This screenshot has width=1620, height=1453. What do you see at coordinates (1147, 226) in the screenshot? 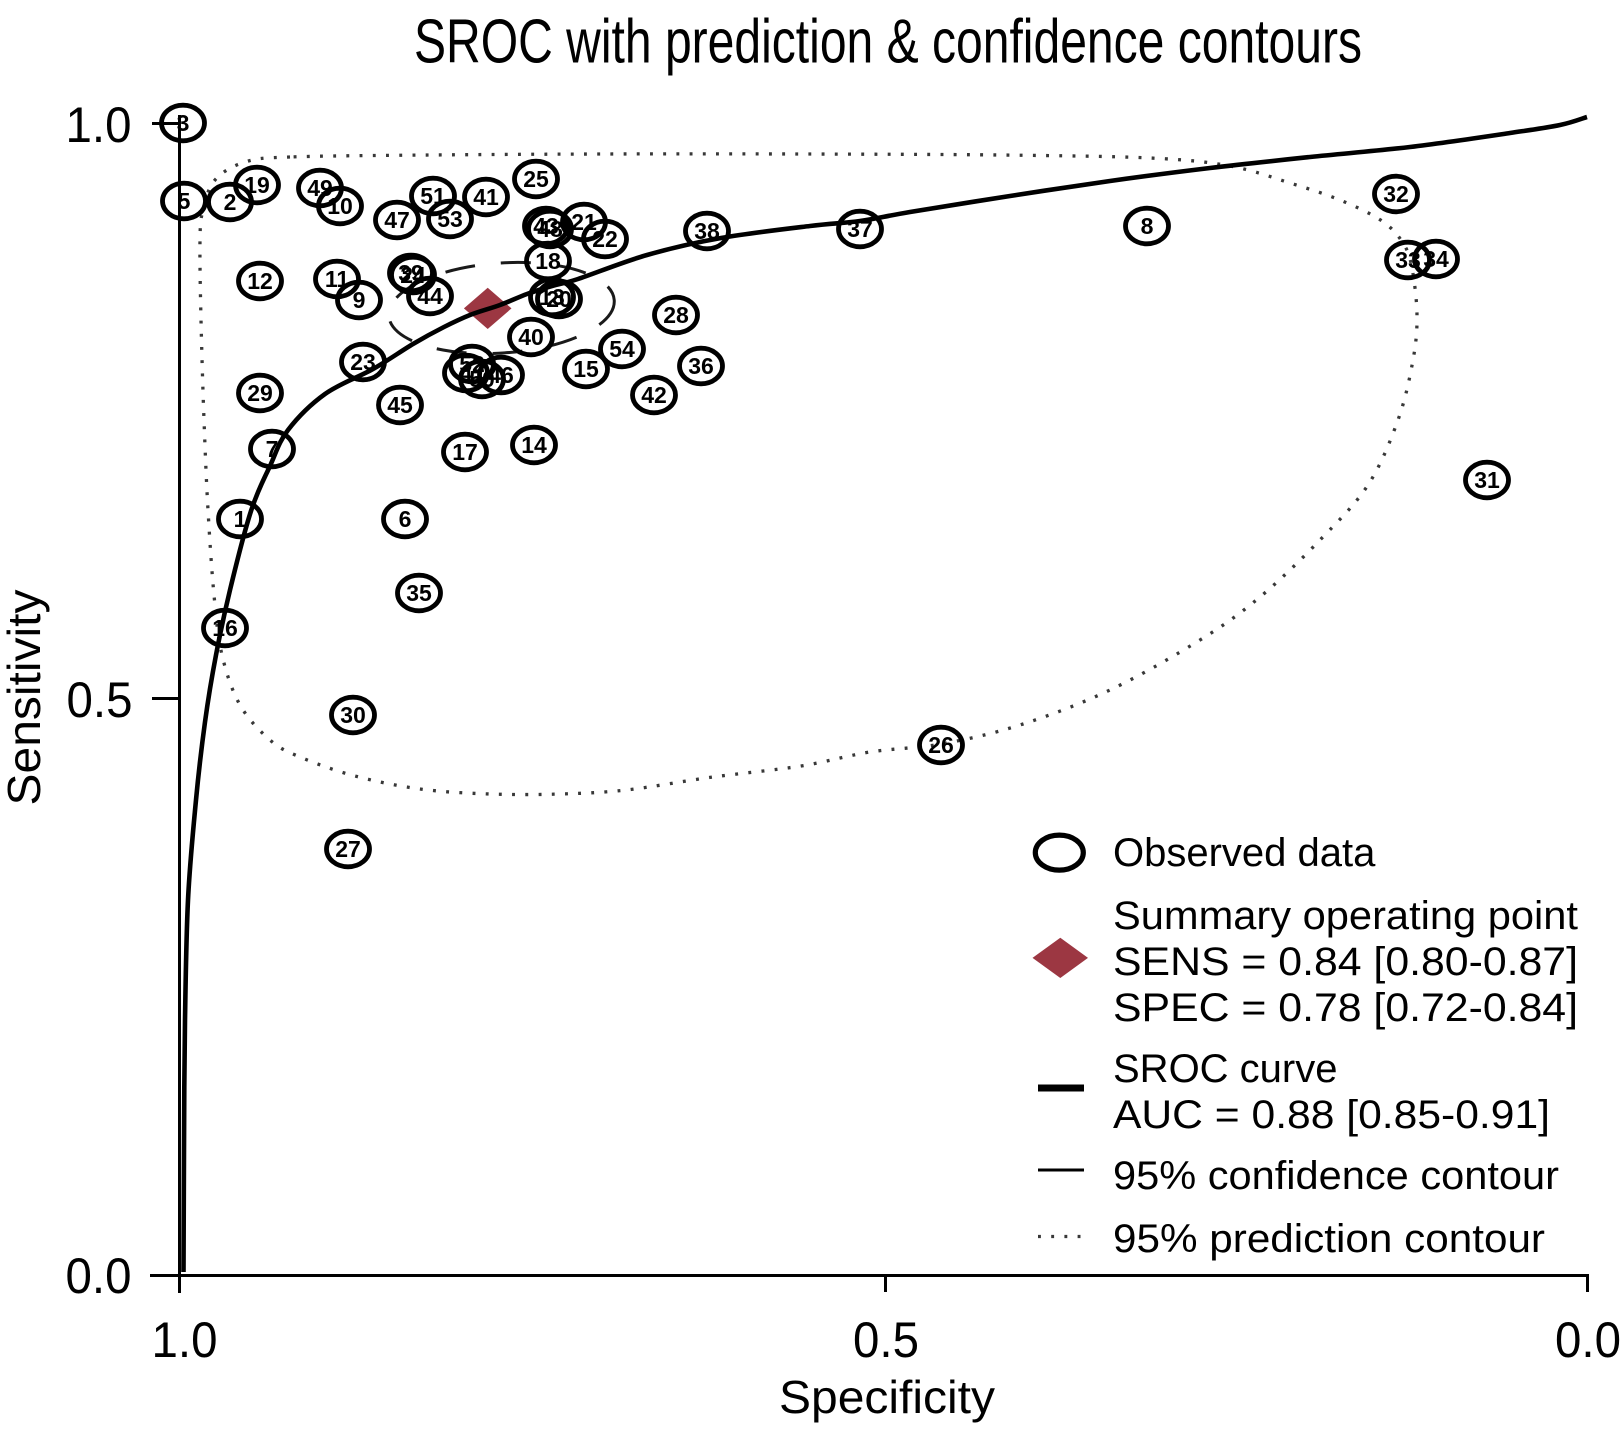
I see `svg-text: 8` at bounding box center [1147, 226].